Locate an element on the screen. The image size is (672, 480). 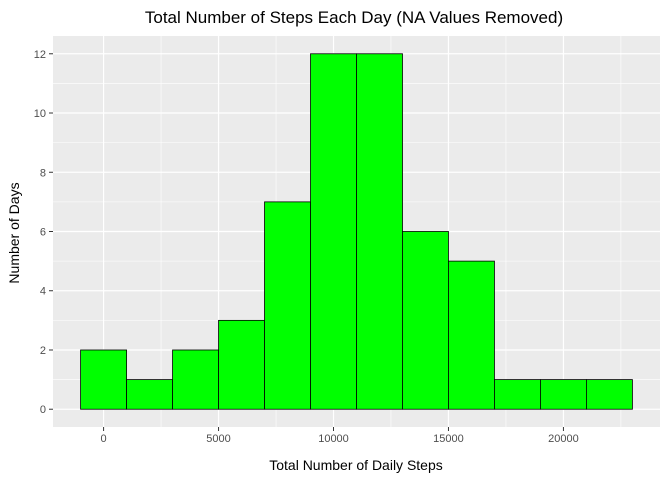
y-tick-label: 0 is located at coordinates (43, 410).